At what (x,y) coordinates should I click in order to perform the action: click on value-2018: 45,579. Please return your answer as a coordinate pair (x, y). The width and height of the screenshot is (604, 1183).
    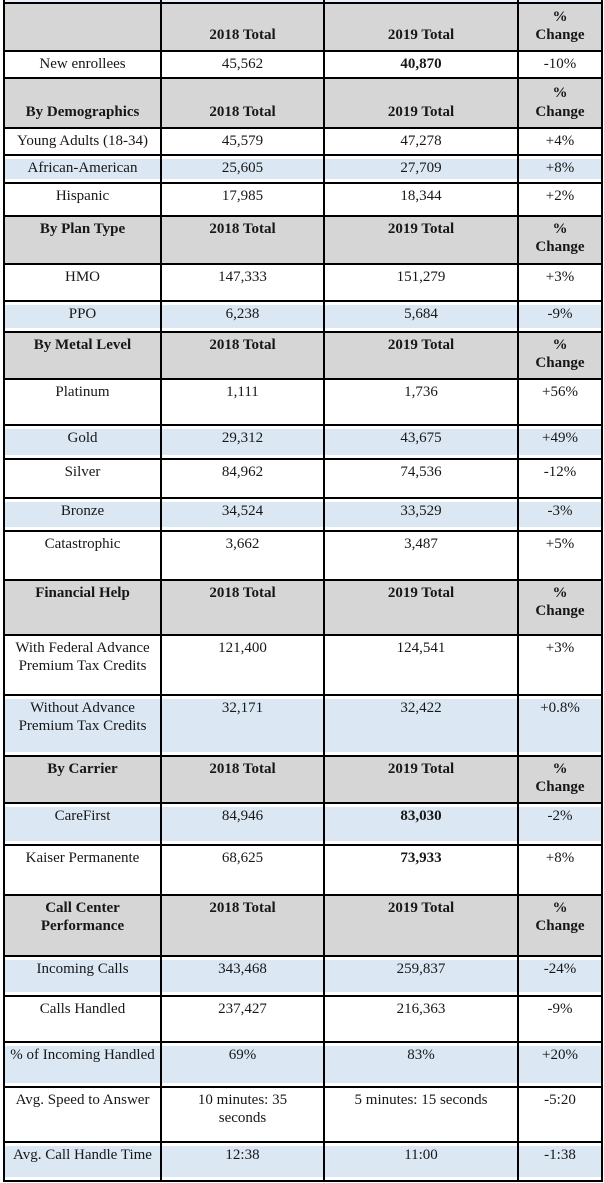
    Looking at the image, I should click on (242, 141).